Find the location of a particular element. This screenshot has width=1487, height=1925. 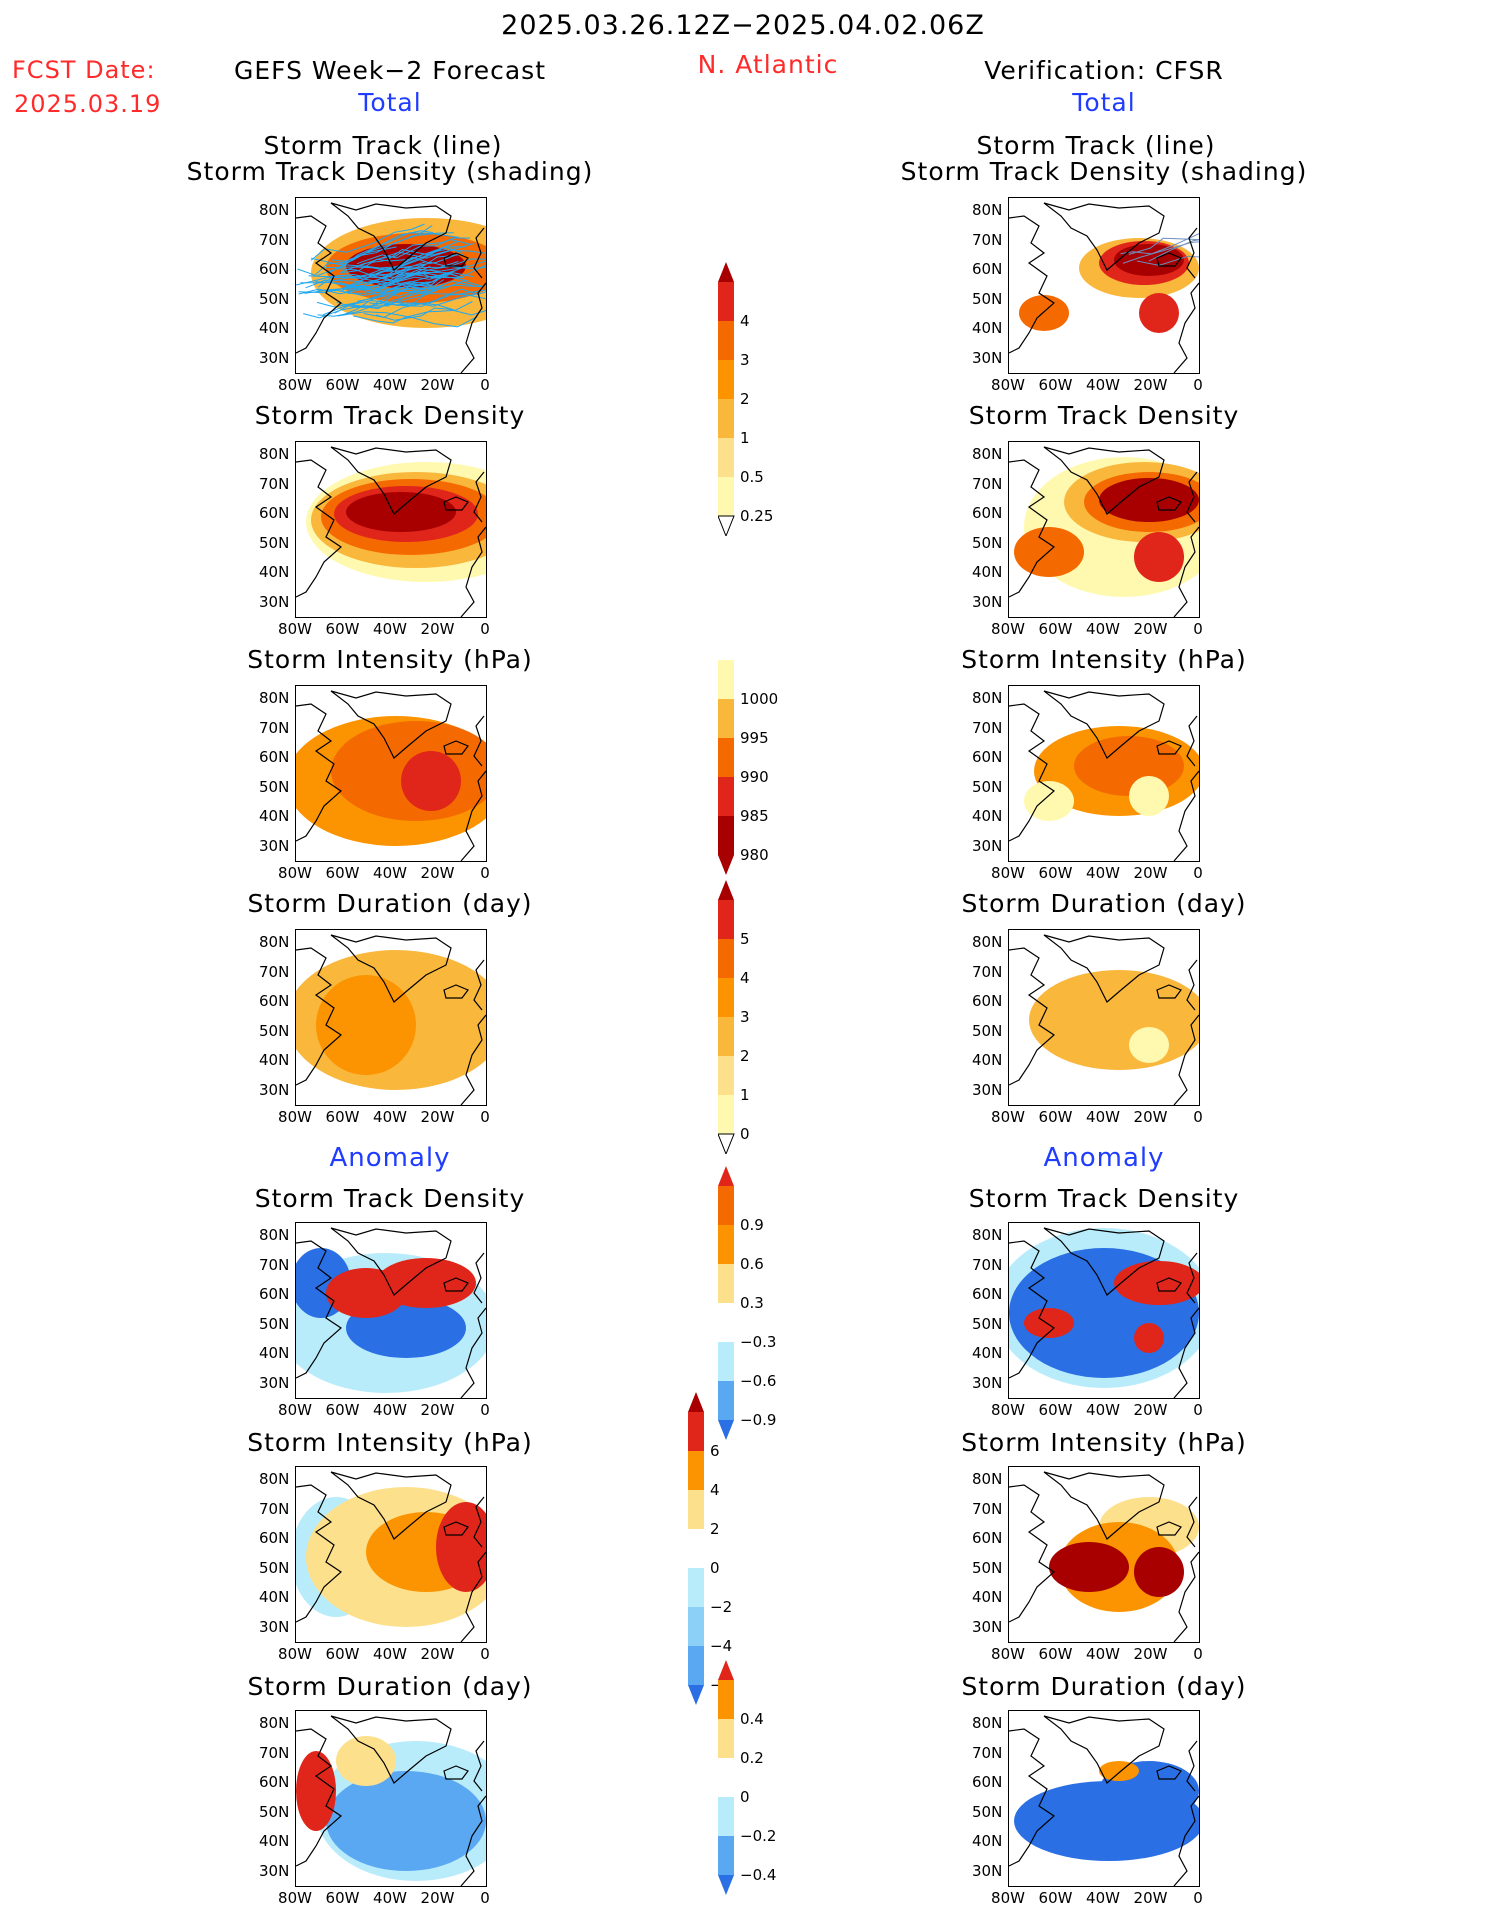

lat-label: 50N is located at coordinates (274, 1567).